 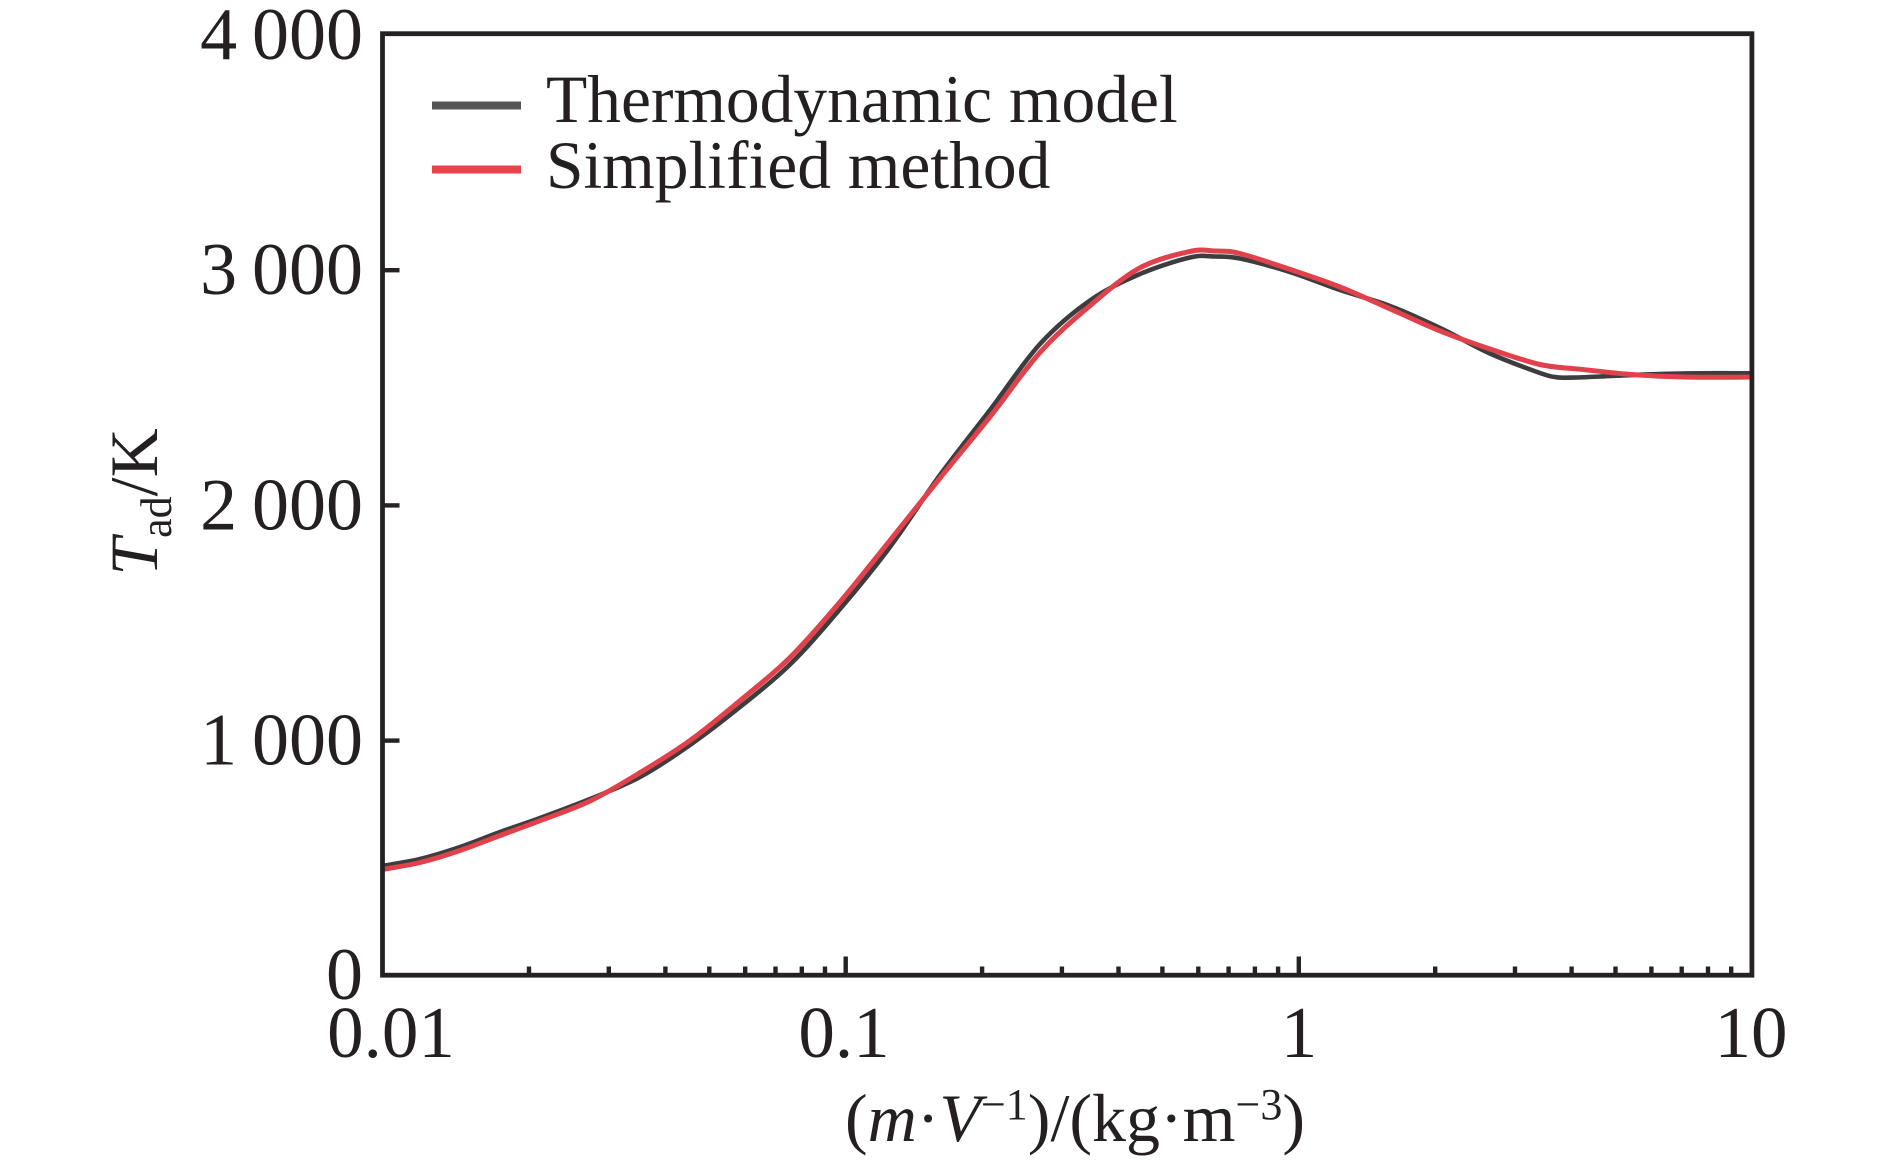 What do you see at coordinates (281, 270) in the screenshot?
I see `svg-text: 3 000` at bounding box center [281, 270].